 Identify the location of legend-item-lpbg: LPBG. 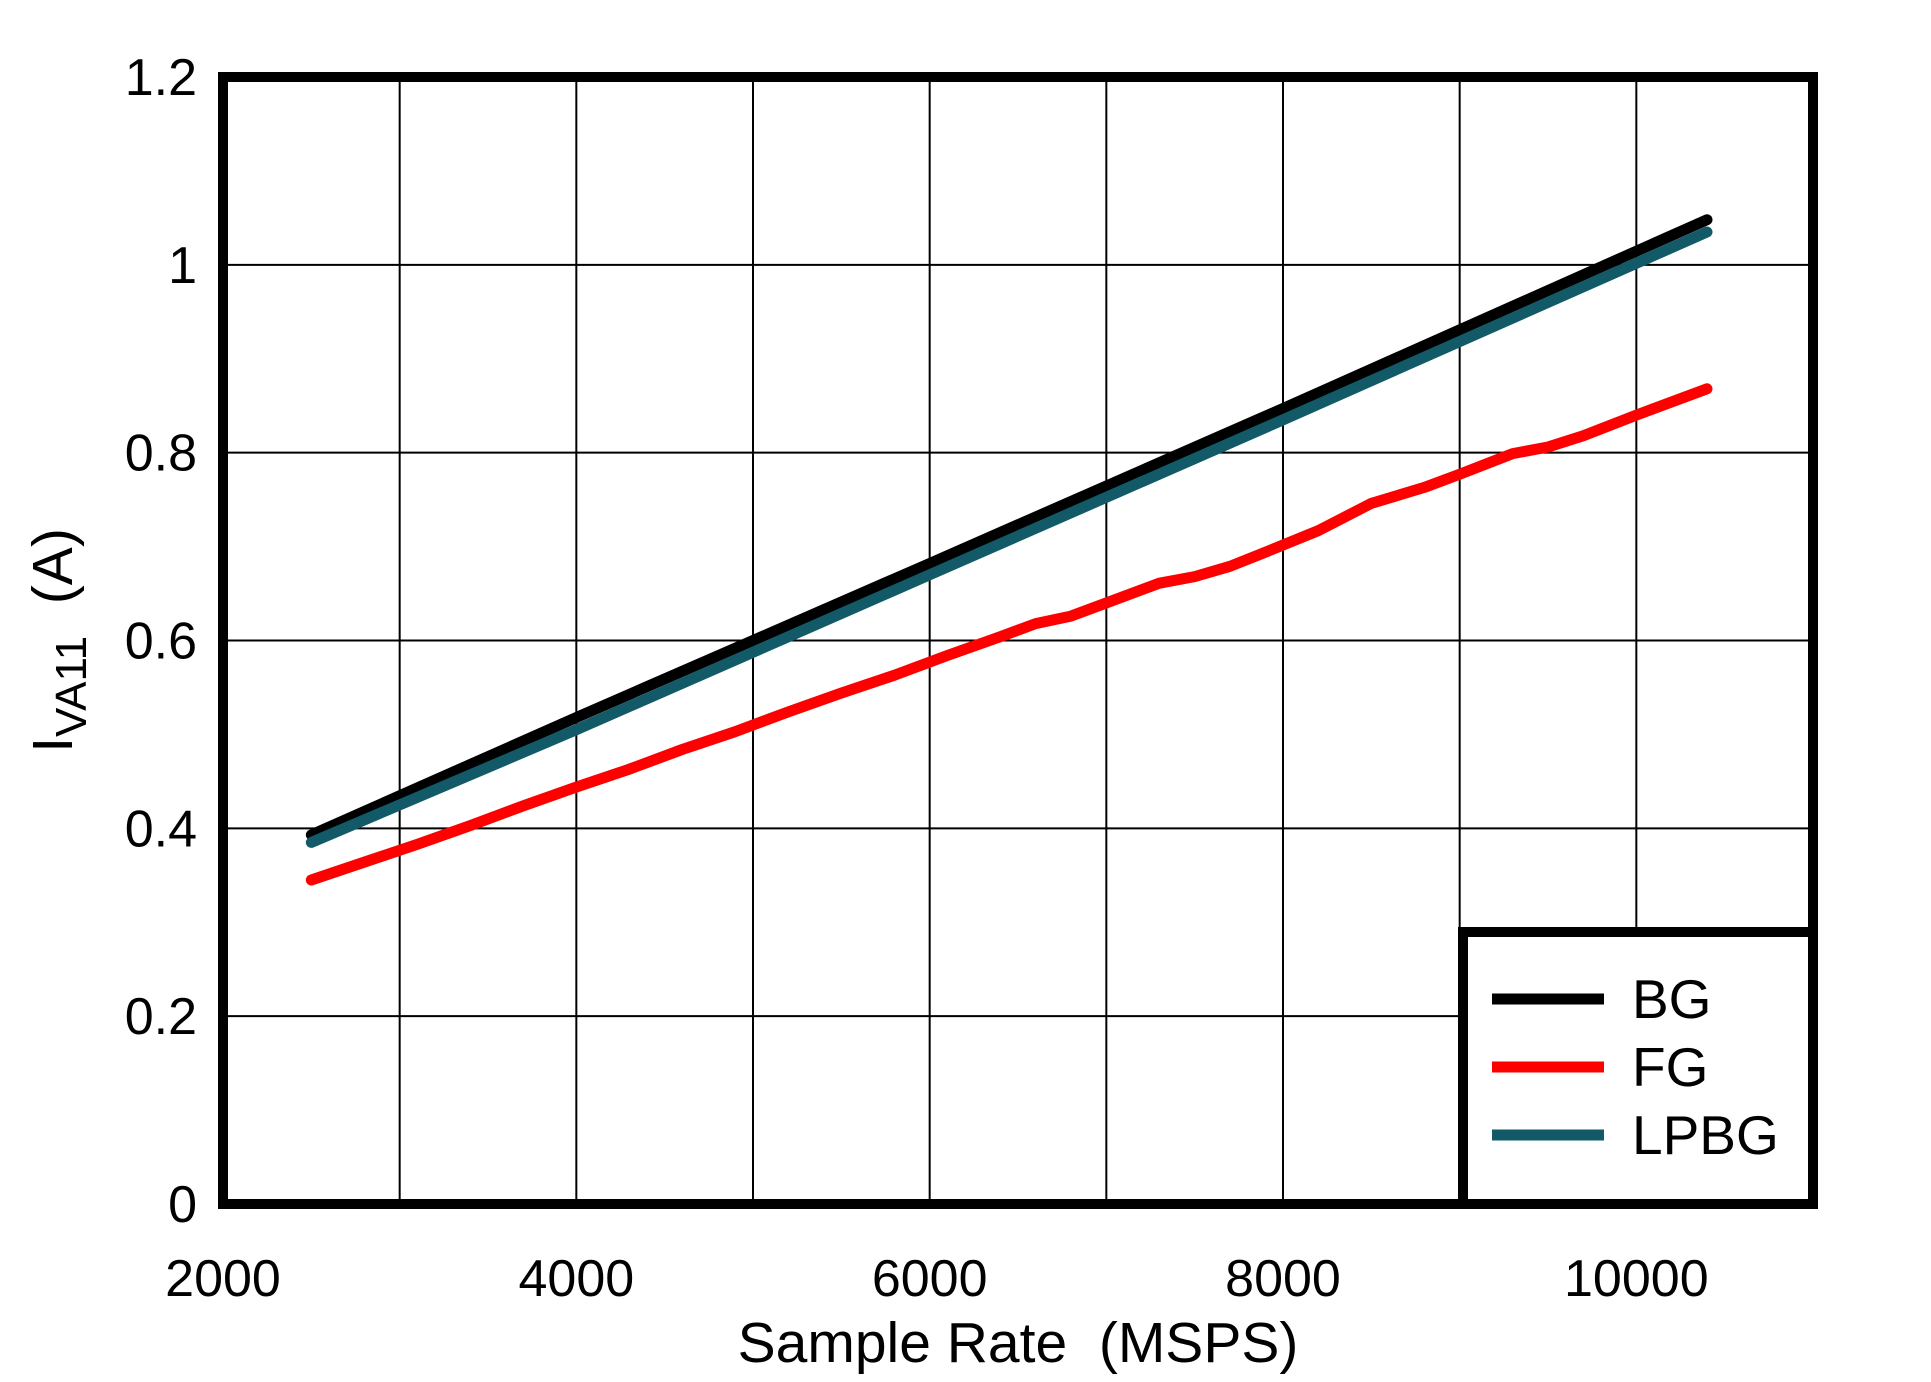
(1635, 1135).